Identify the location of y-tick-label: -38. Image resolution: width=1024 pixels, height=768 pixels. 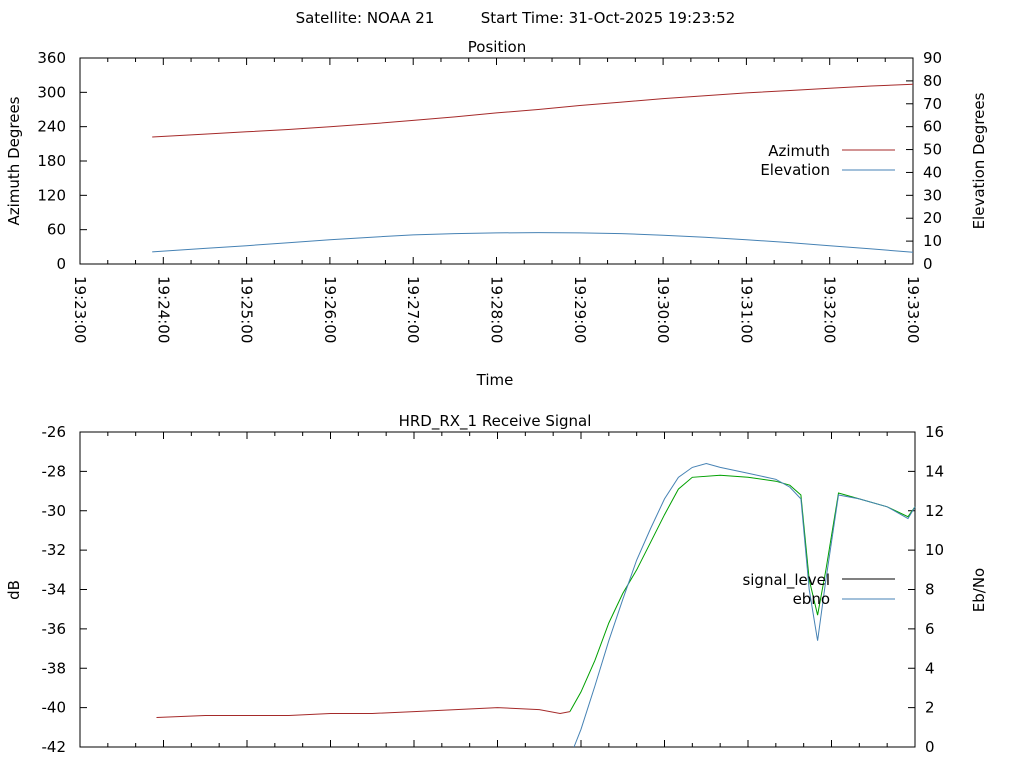
(54, 668).